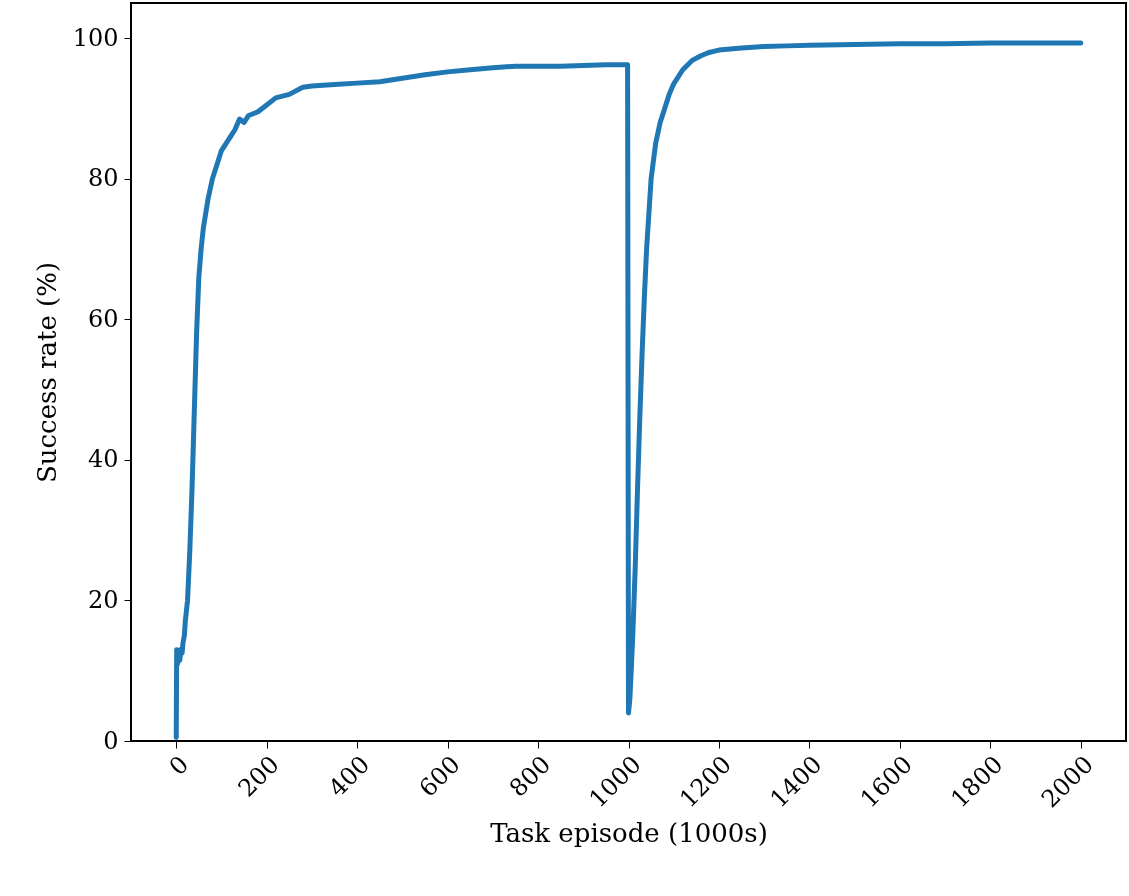 This screenshot has width=1129, height=896. What do you see at coordinates (103, 459) in the screenshot?
I see `y-tick-label: 40` at bounding box center [103, 459].